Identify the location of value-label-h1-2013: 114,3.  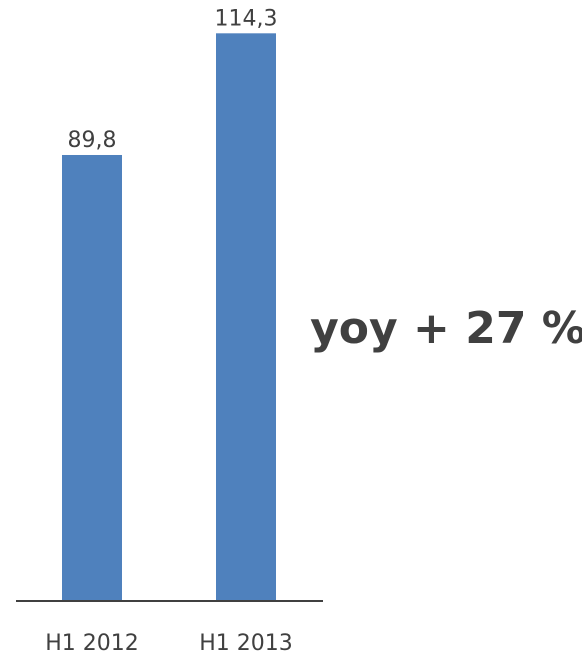
(246, 18).